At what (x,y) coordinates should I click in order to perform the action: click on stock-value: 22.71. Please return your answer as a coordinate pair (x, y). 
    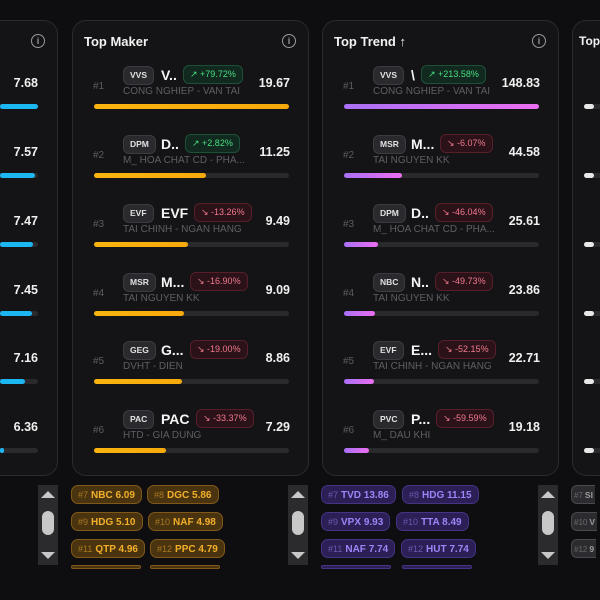
    Looking at the image, I should click on (524, 358).